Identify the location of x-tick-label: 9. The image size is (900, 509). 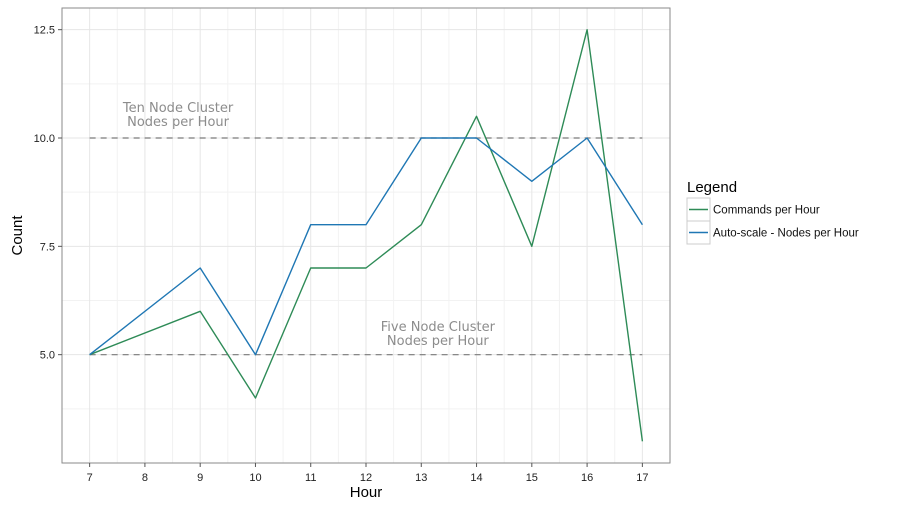
(200, 478).